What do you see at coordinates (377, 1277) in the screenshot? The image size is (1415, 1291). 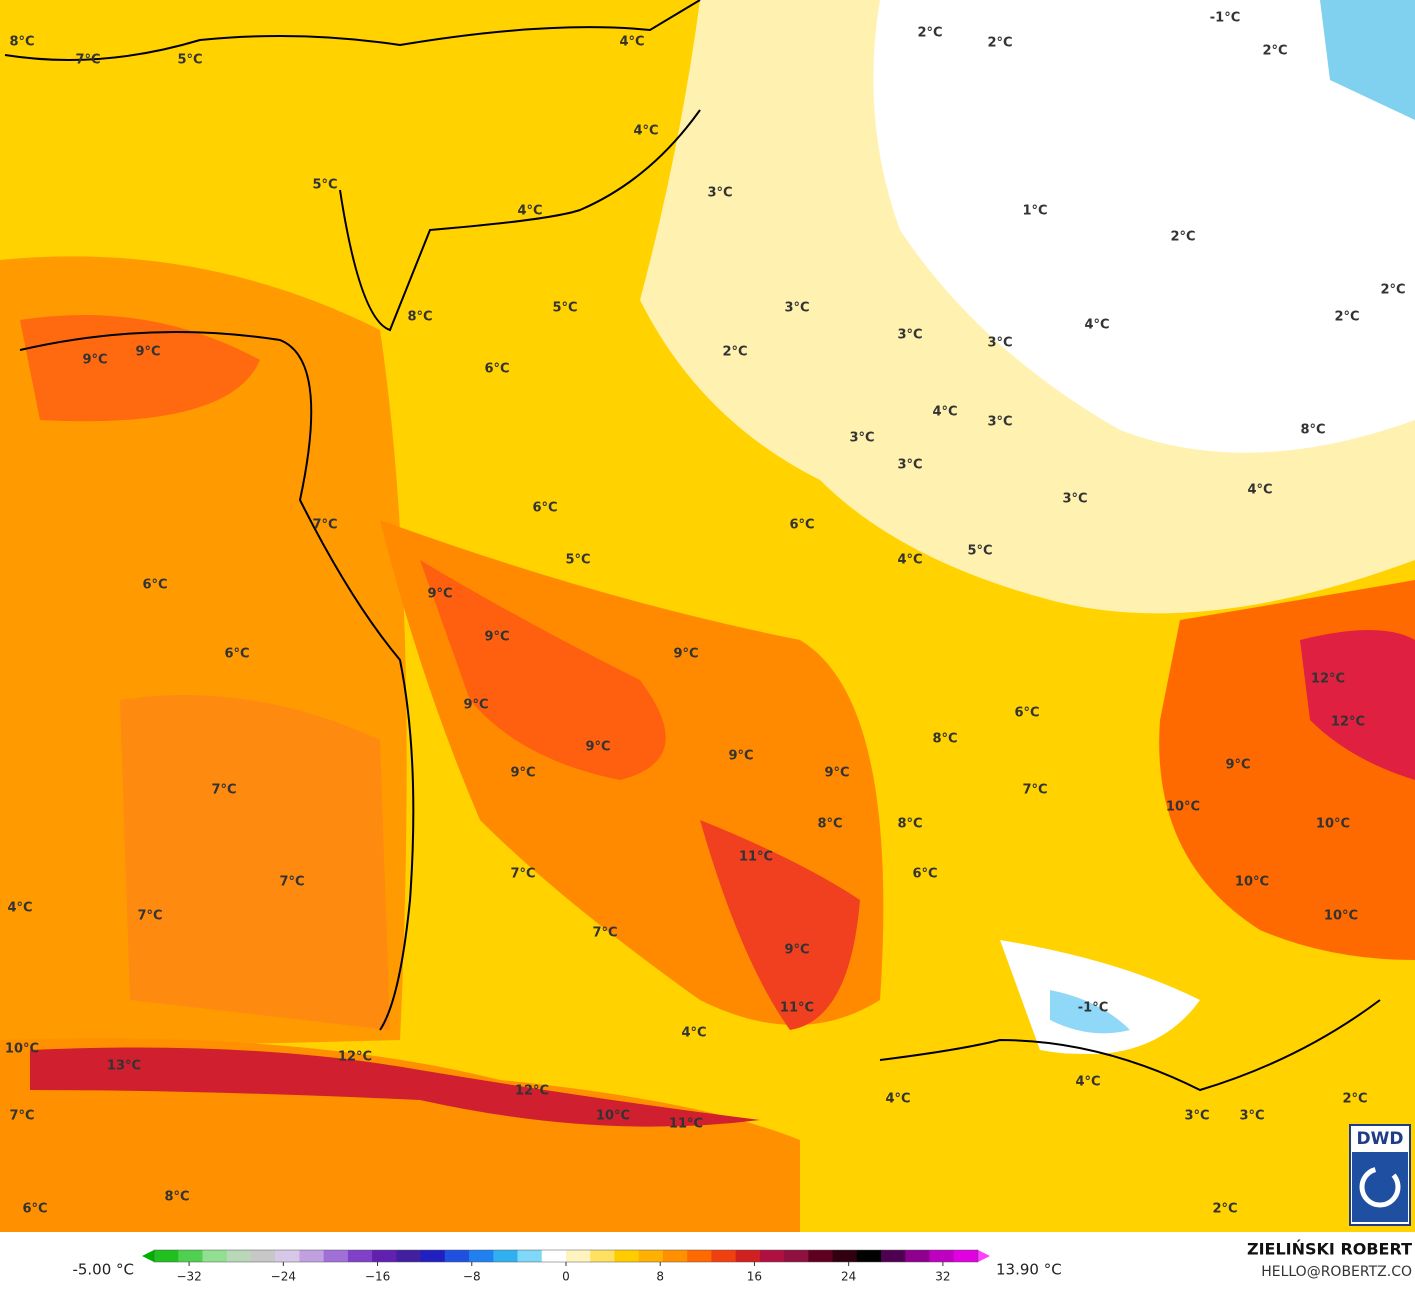 I see `colorbar-tick-label: −16` at bounding box center [377, 1277].